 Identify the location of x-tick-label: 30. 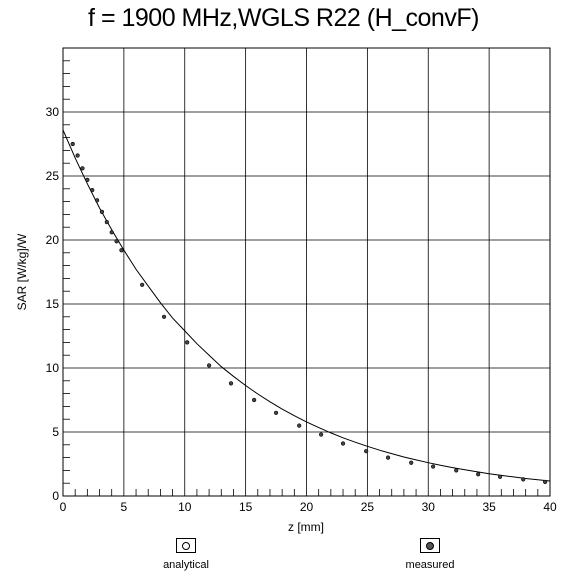
(429, 507).